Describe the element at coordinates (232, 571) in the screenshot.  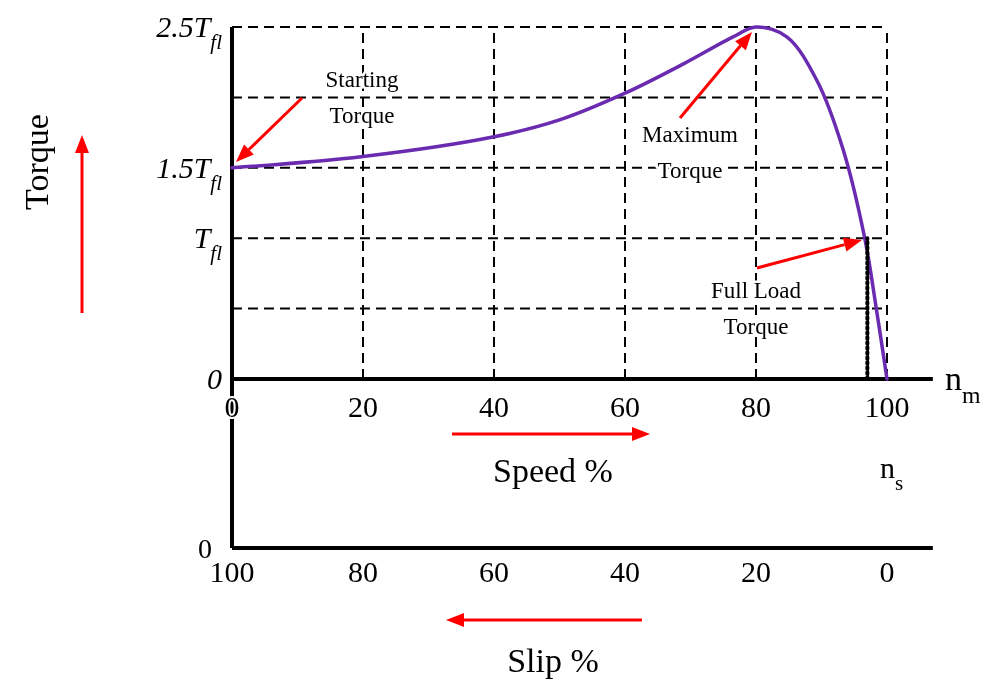
I see `x2-tick-label: 100` at that location.